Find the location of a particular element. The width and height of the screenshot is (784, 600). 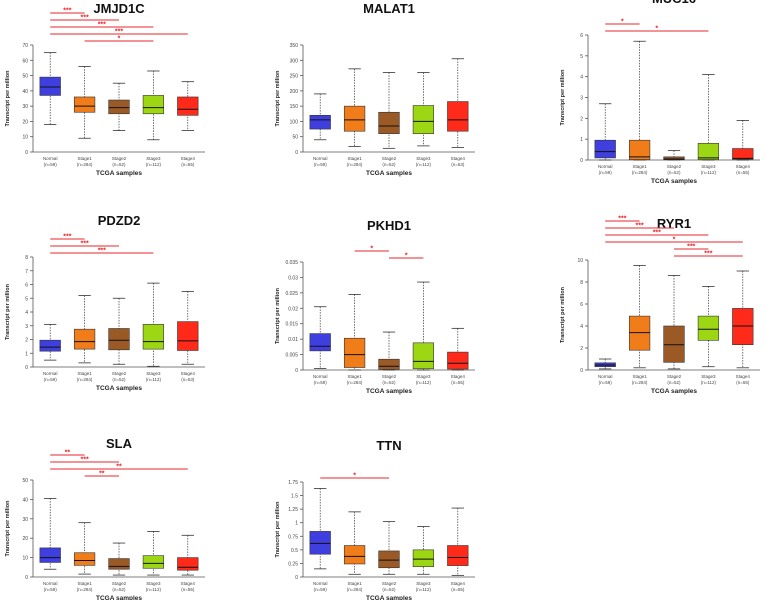

y-tick-label: 0.02 is located at coordinates (293, 309).